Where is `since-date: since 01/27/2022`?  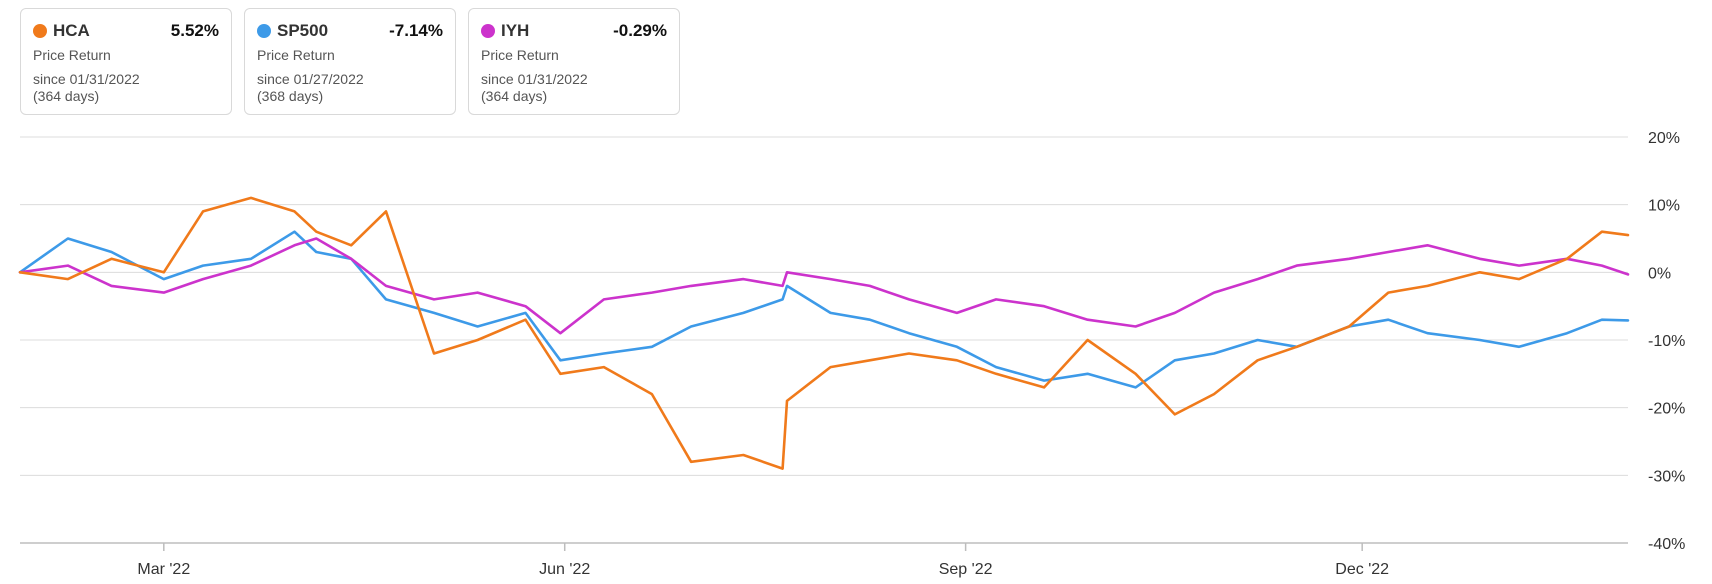 since-date: since 01/27/2022 is located at coordinates (310, 79).